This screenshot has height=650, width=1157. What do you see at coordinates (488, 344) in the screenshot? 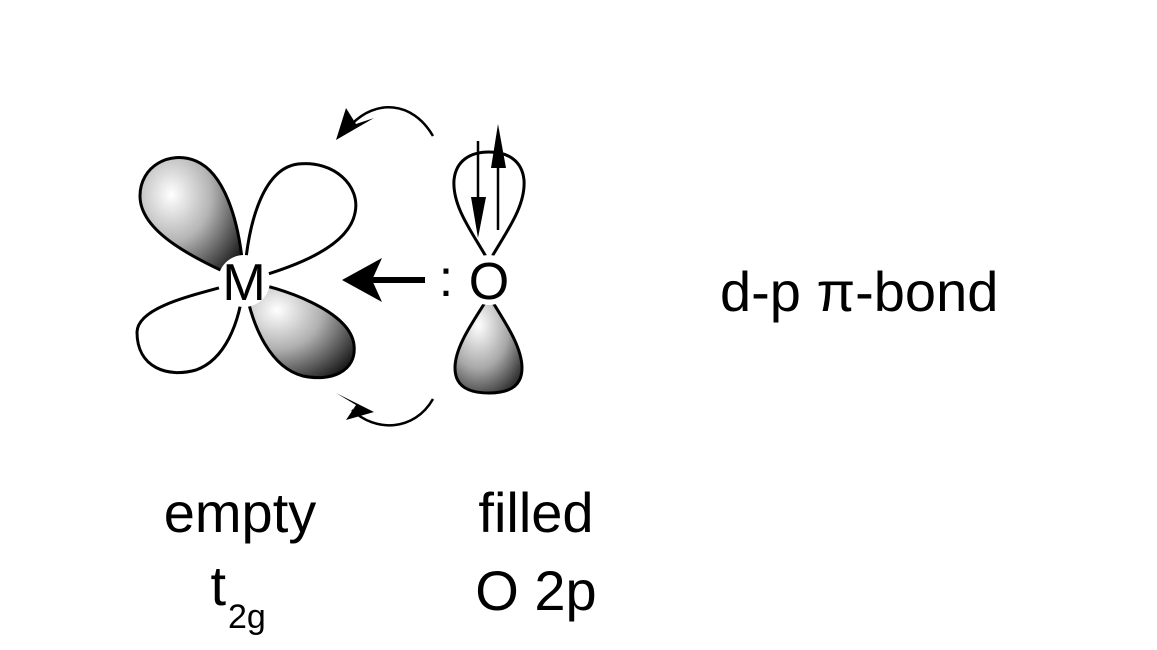
I see `p-lobe-bottom` at bounding box center [488, 344].